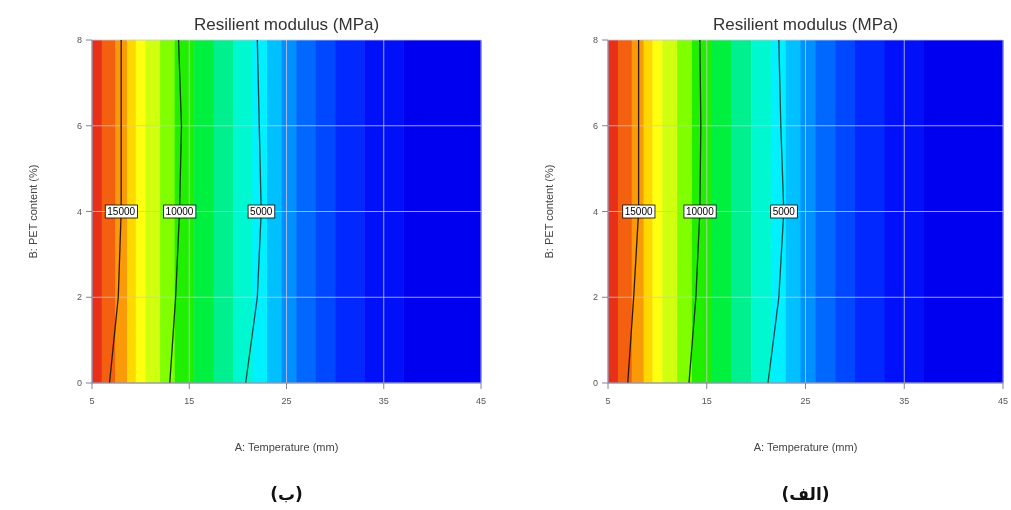 Image resolution: width=1011 pixels, height=510 pixels. What do you see at coordinates (286, 494) in the screenshot?
I see `text: (ب)` at bounding box center [286, 494].